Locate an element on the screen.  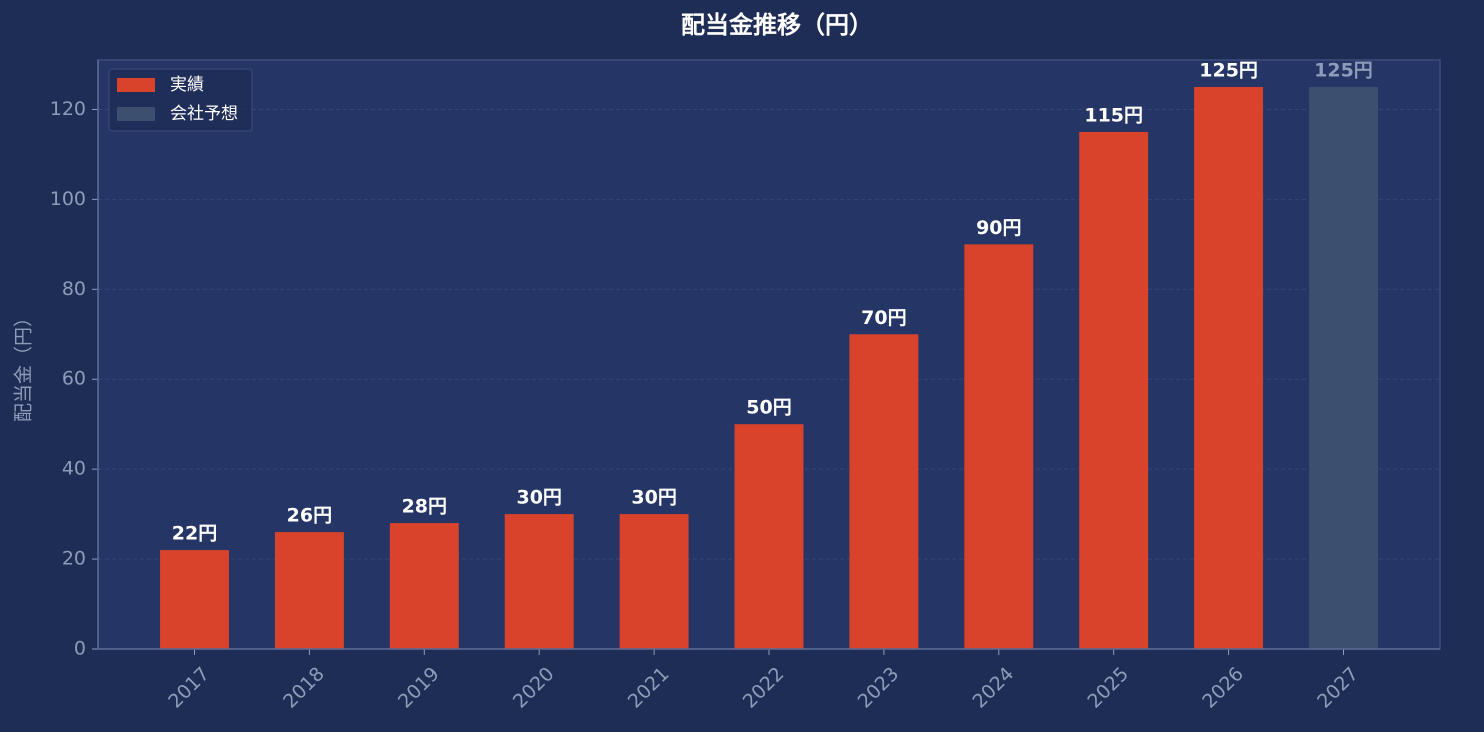
value-label: 50円 is located at coordinates (768, 408).